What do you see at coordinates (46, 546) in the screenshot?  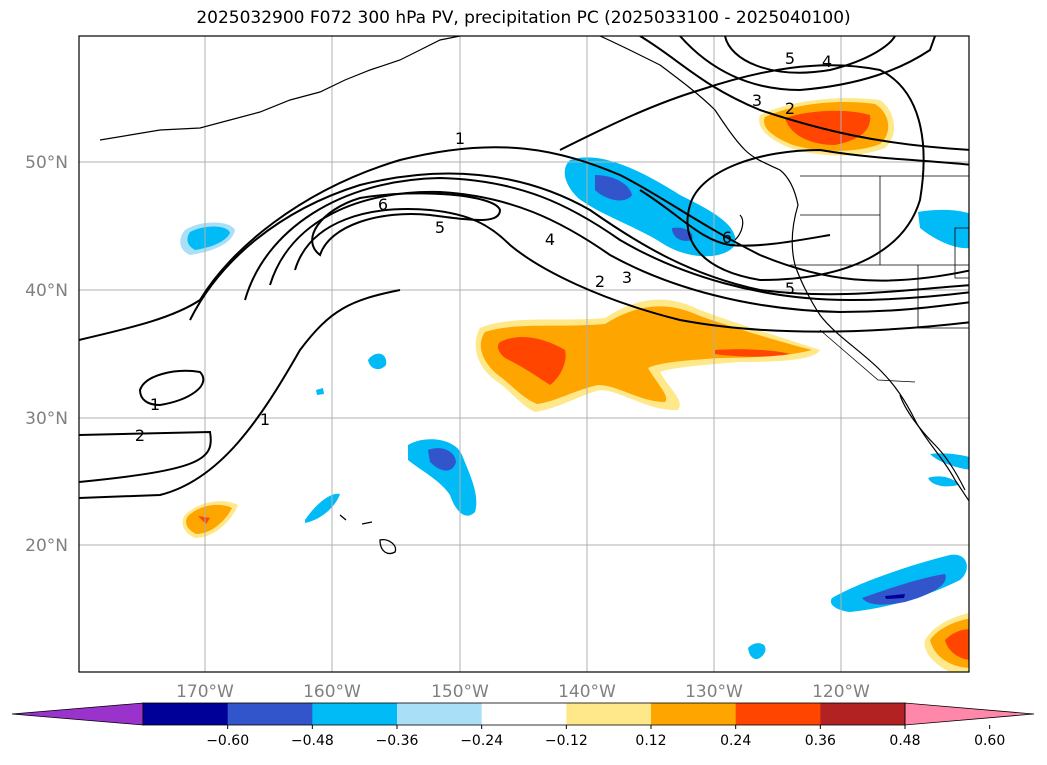 I see `lat-label: 20°N` at bounding box center [46, 546].